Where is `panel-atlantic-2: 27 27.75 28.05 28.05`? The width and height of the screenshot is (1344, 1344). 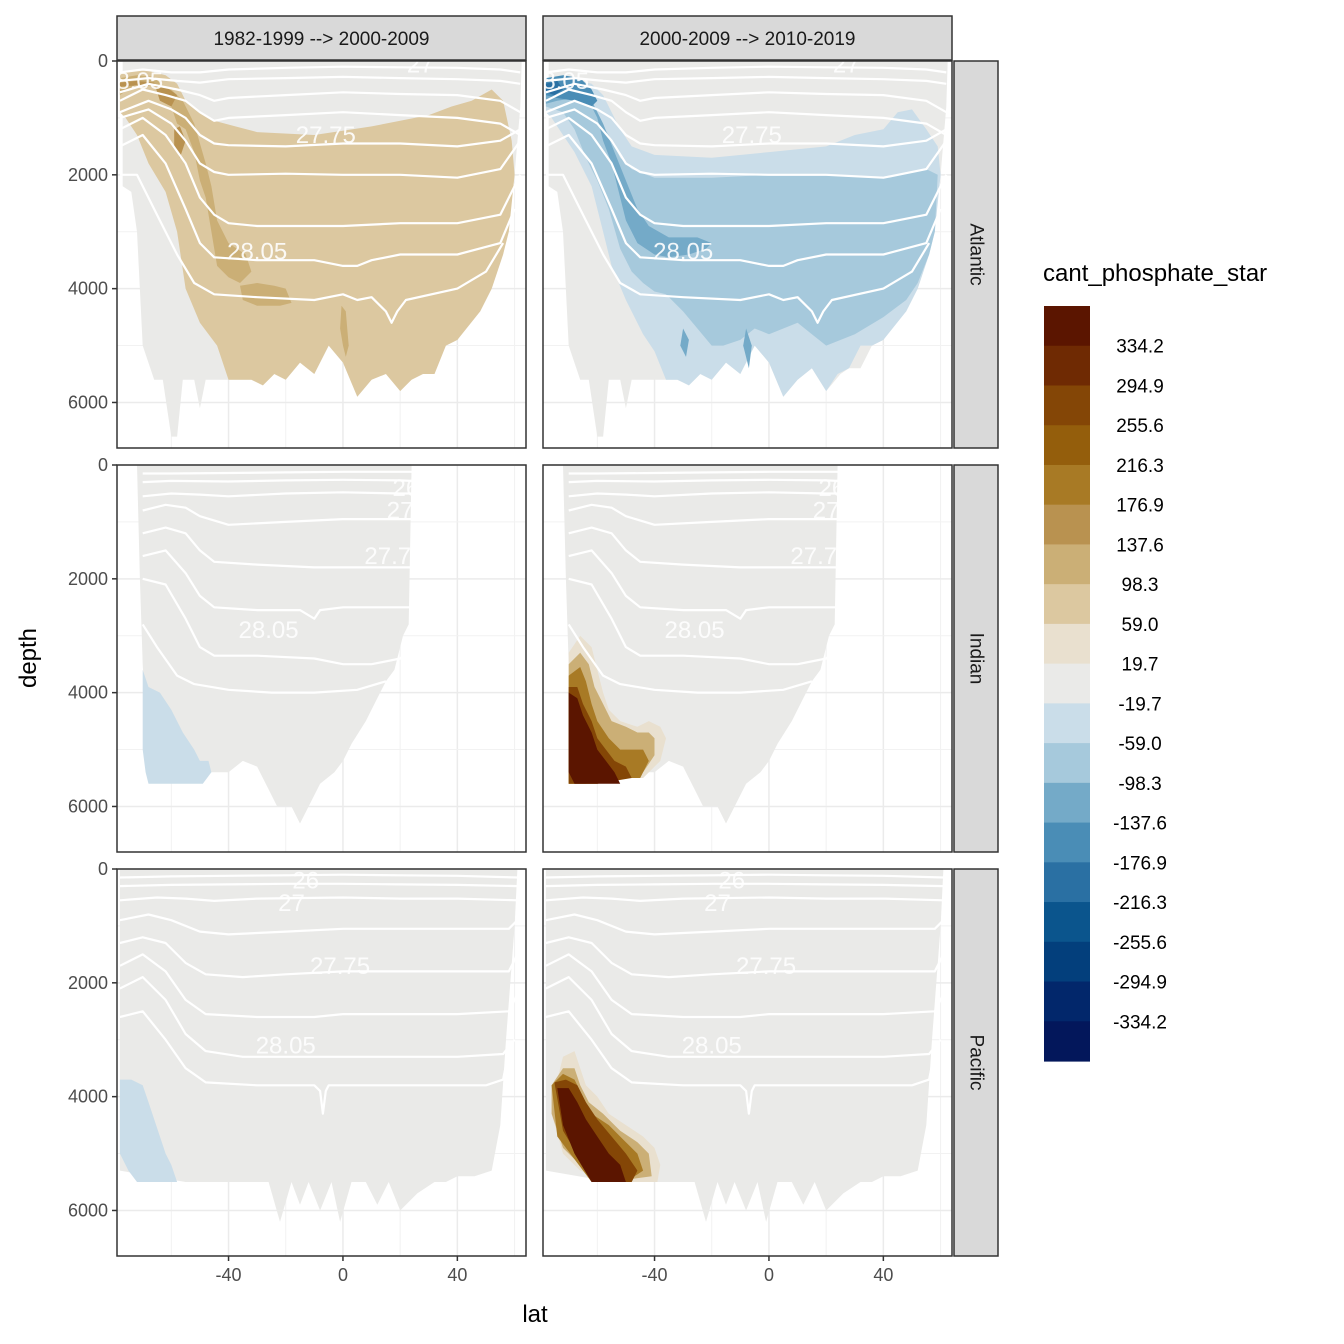
panel-atlantic-2: 27 27.75 28.05 28.05 is located at coordinates (741, 254).